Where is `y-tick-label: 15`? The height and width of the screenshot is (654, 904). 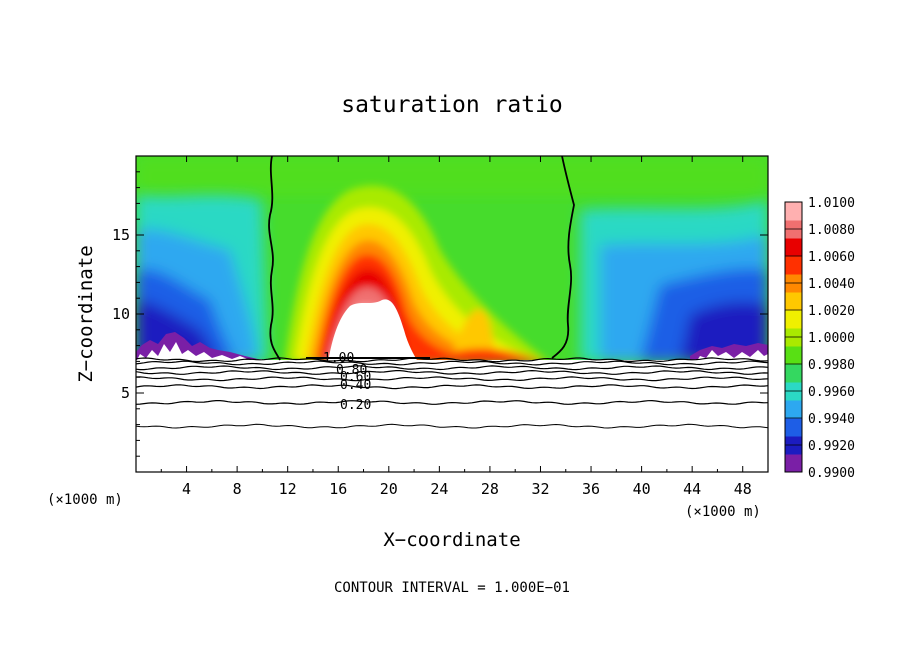
y-tick-label: 15 is located at coordinates (121, 235).